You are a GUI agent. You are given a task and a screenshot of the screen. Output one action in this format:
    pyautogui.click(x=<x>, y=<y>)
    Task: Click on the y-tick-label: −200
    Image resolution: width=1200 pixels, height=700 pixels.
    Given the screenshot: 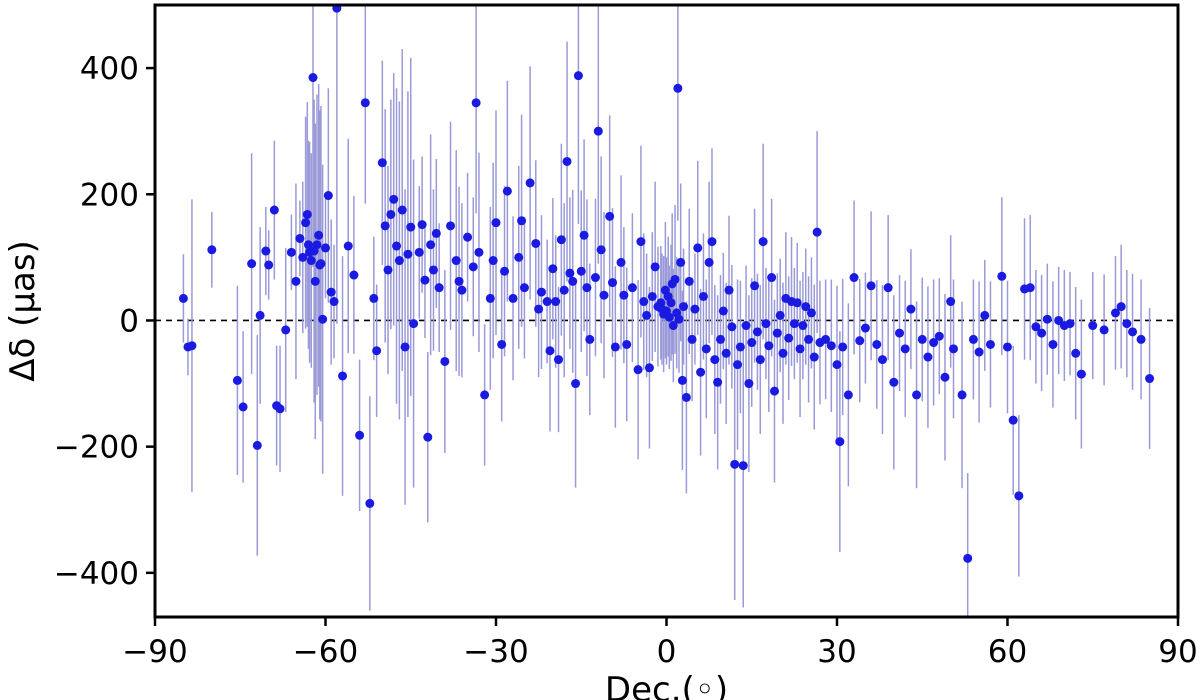 What is the action you would take?
    pyautogui.click(x=96, y=448)
    